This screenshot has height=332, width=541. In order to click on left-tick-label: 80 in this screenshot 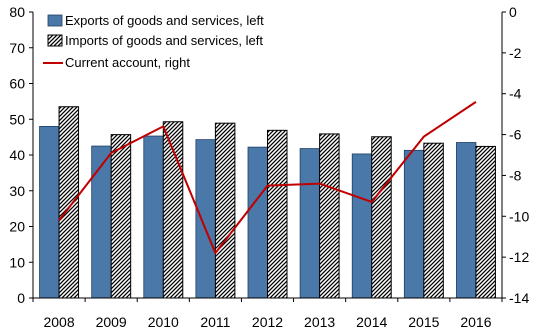, I will do `click(17, 12)`.